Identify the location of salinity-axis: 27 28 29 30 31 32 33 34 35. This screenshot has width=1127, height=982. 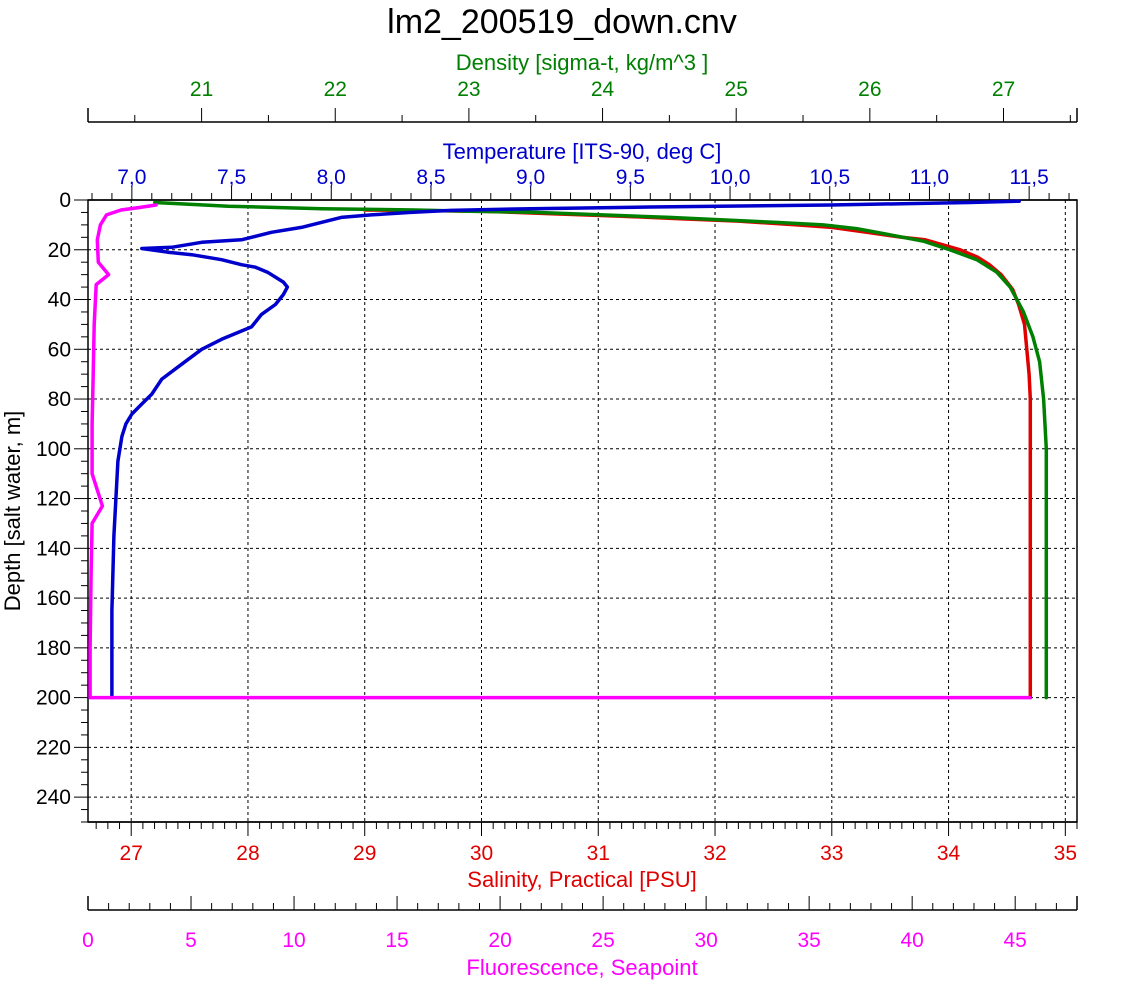
(583, 843).